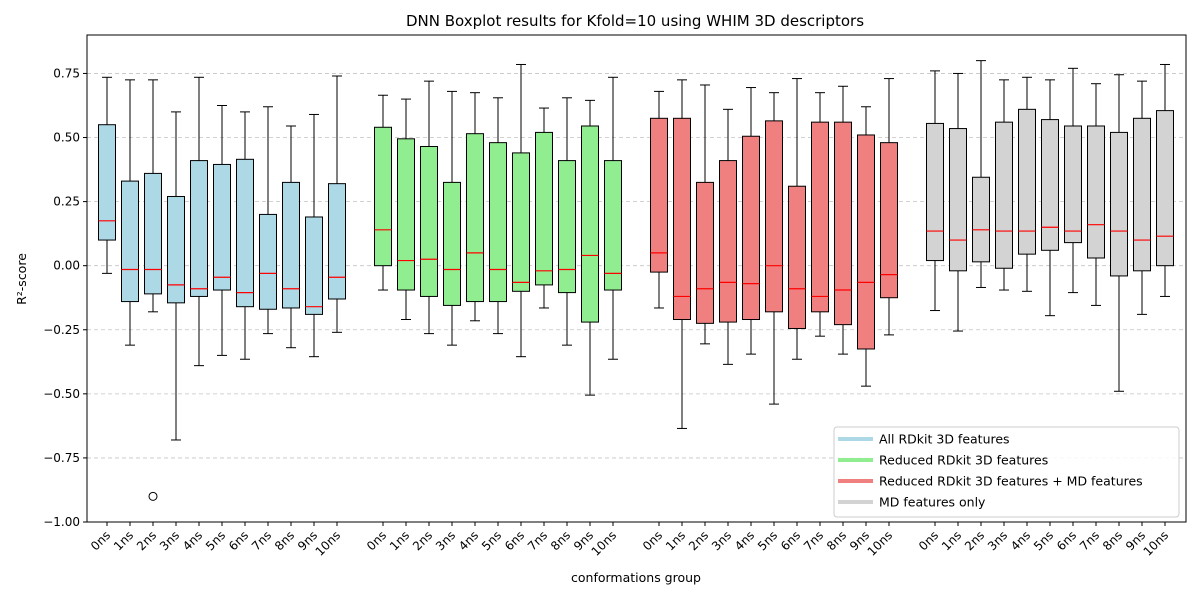  I want to click on legend-label: Reduced RDkit 3D features, so click(963, 460).